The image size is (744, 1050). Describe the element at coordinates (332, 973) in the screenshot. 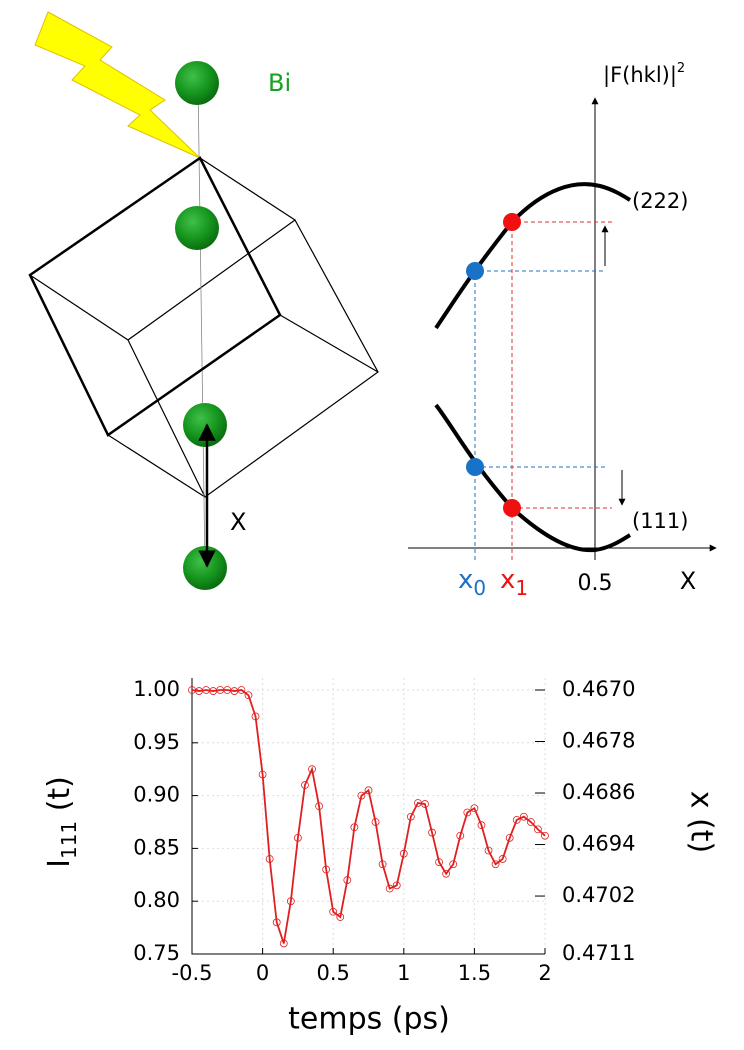

I see `x-tick-label: 0.5` at that location.